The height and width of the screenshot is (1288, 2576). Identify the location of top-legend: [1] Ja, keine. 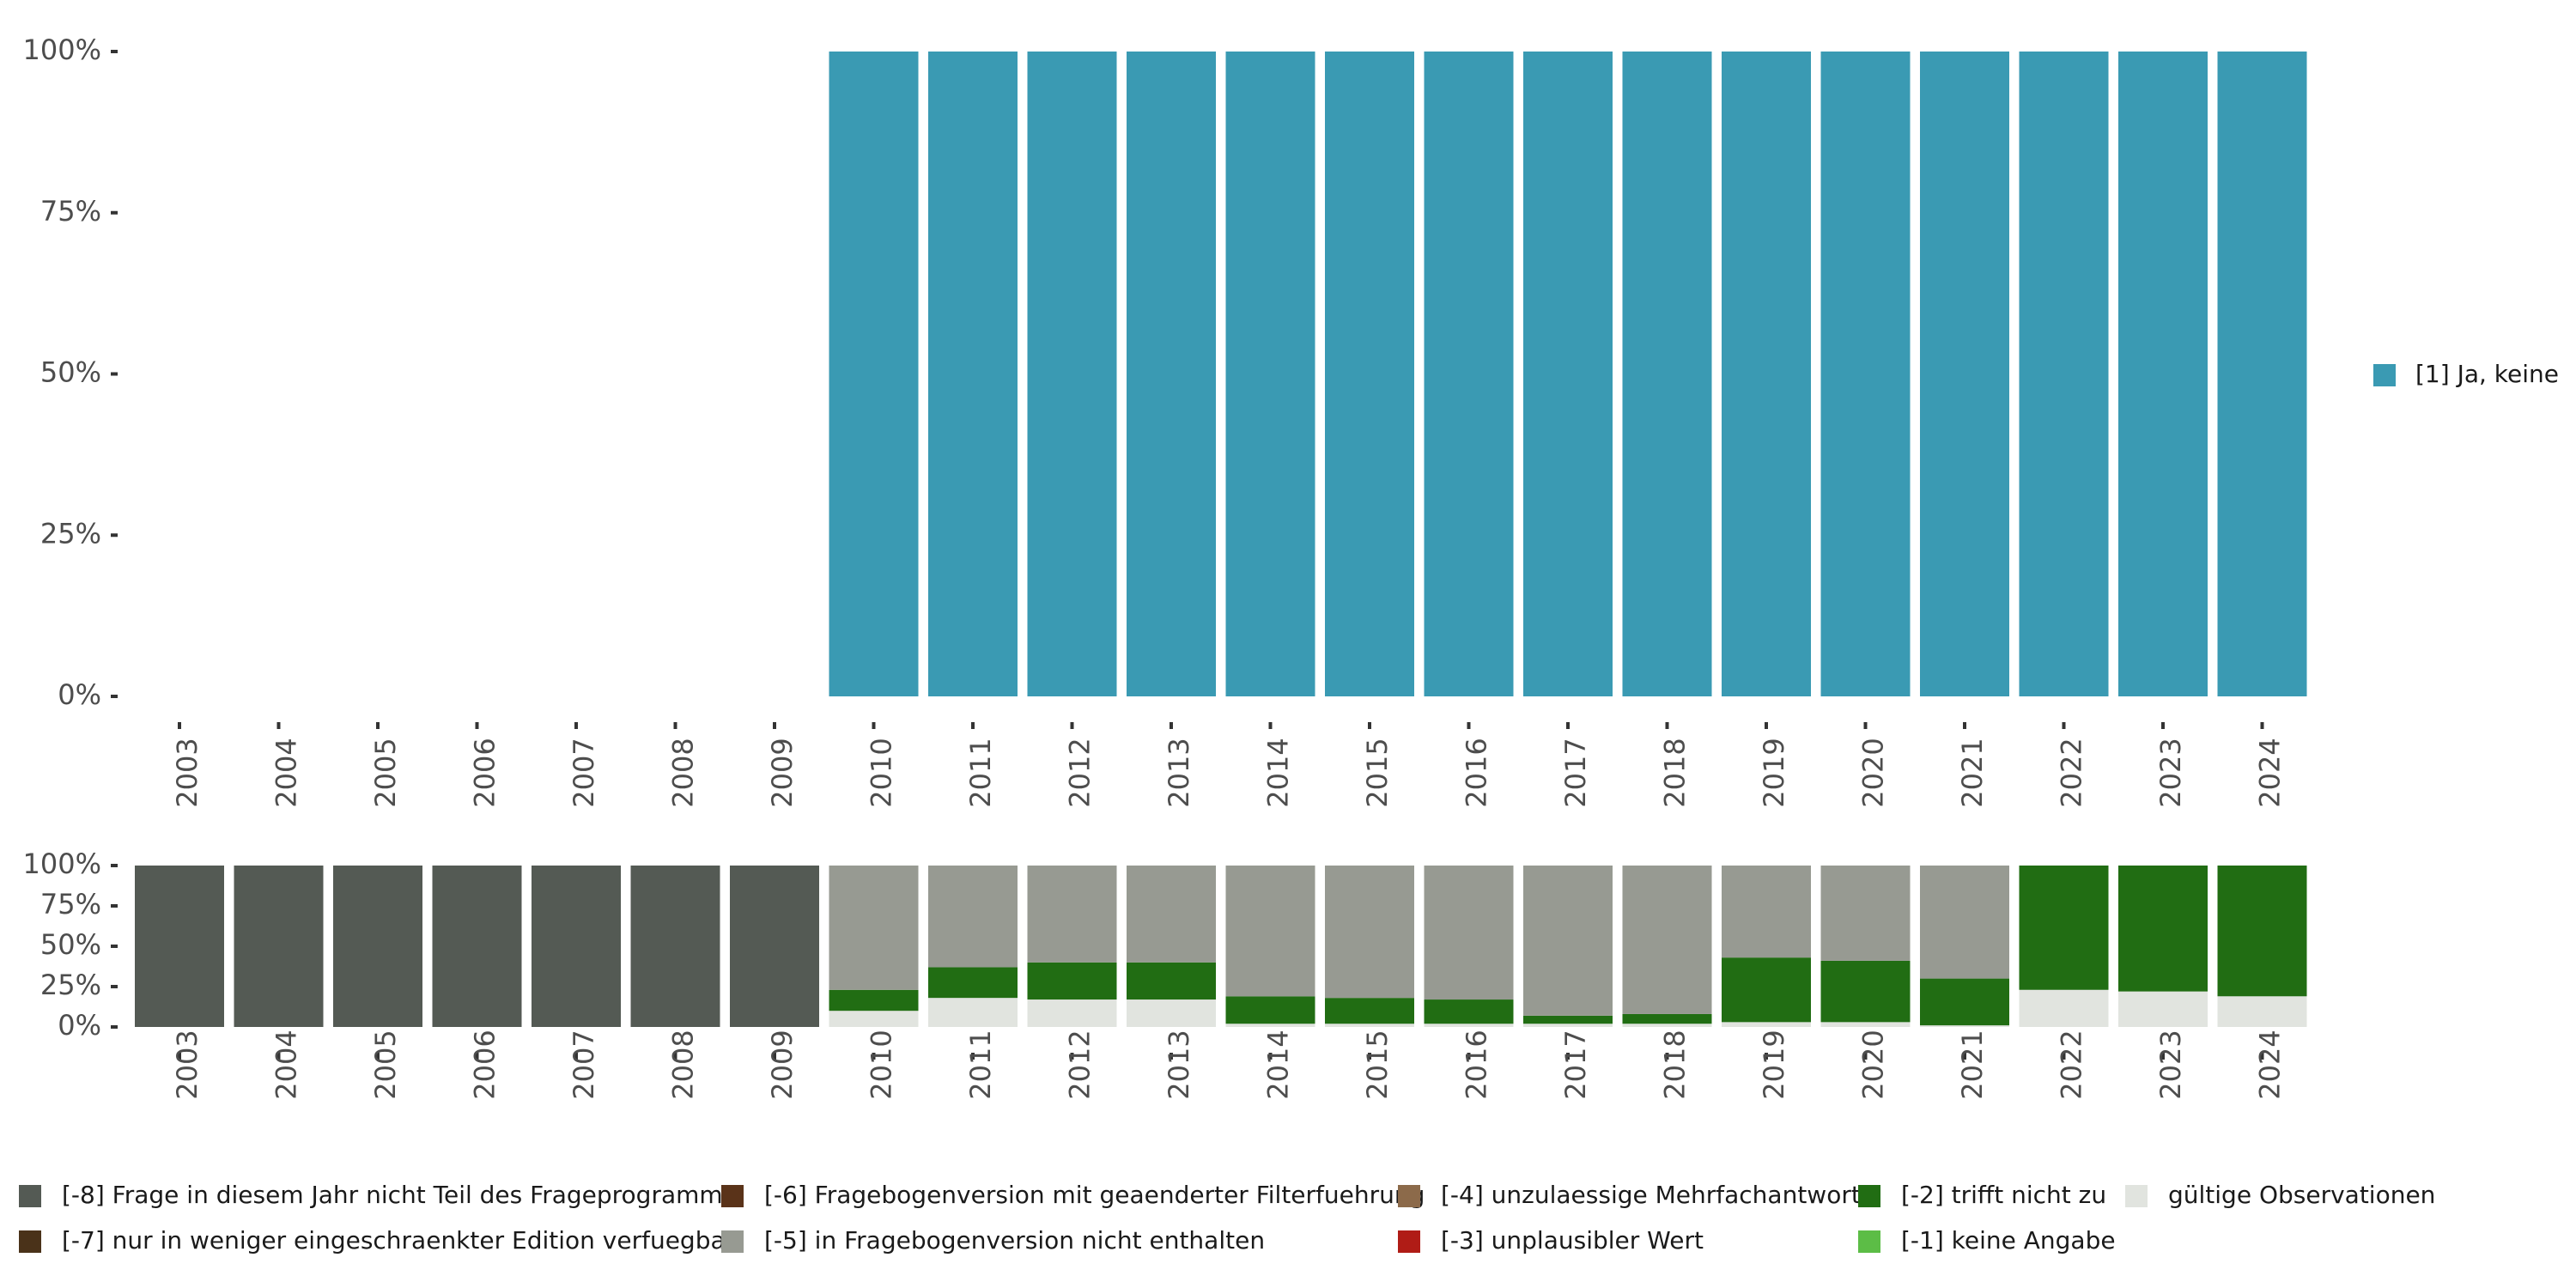
(2466, 374).